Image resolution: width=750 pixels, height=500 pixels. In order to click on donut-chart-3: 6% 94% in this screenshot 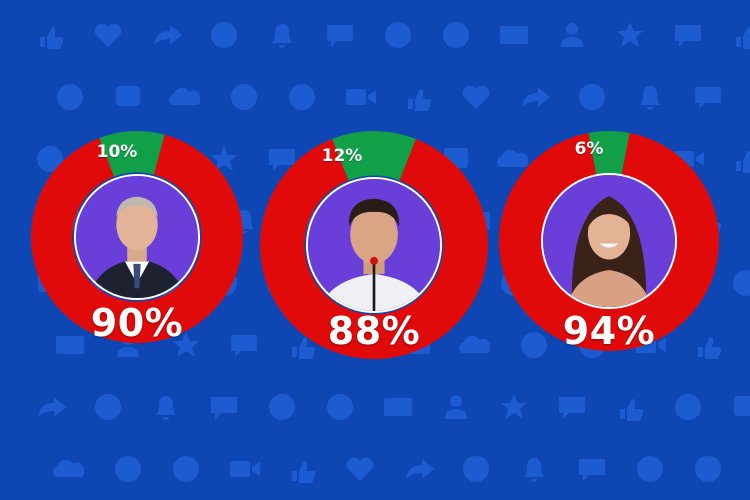, I will do `click(609, 241)`.